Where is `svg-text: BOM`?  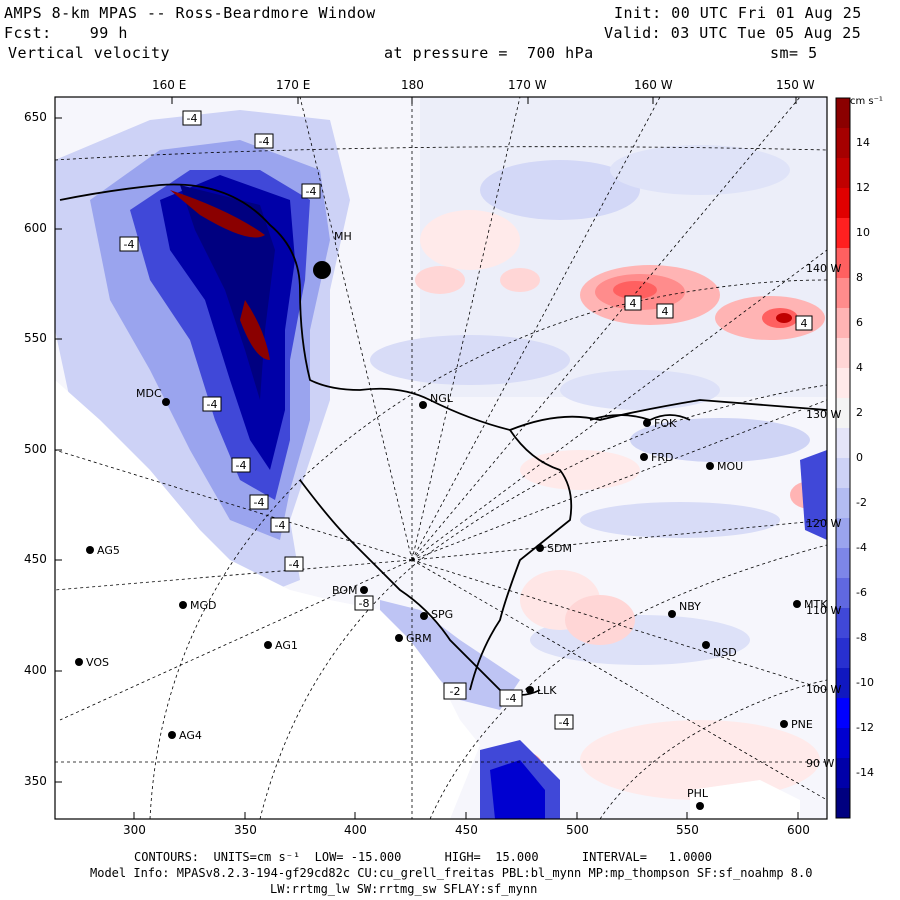 svg-text: BOM is located at coordinates (345, 590).